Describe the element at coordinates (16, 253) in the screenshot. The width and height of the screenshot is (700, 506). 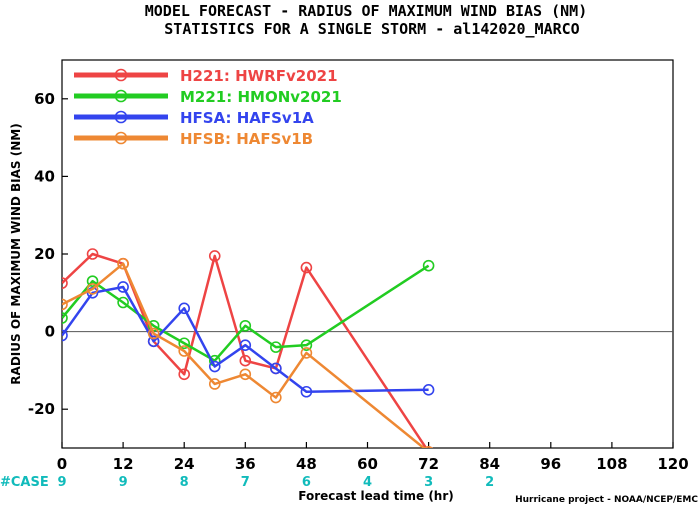
I see `y-axis-label: RADIUS OF MAXIMUM WIND BIAS (NM)` at that location.